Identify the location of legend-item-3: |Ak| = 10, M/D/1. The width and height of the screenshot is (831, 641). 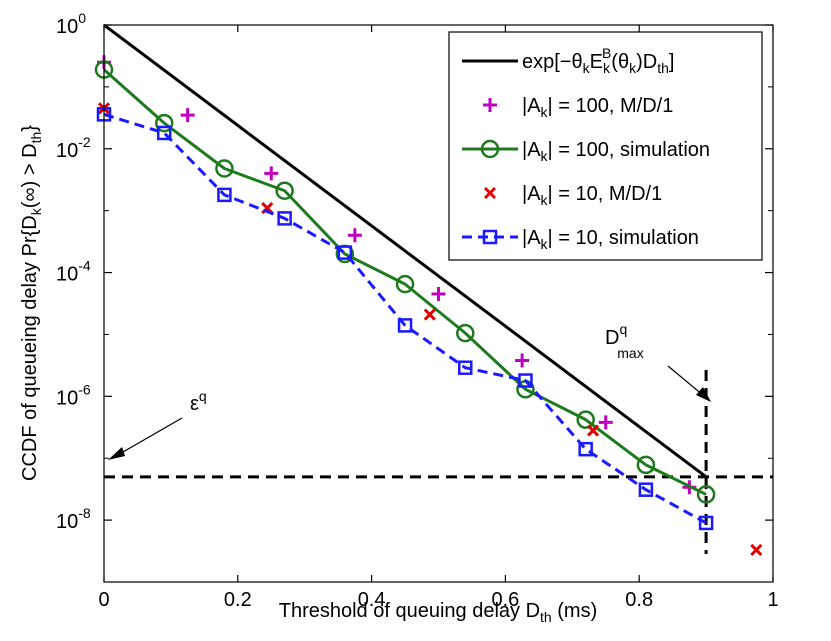
(572, 195).